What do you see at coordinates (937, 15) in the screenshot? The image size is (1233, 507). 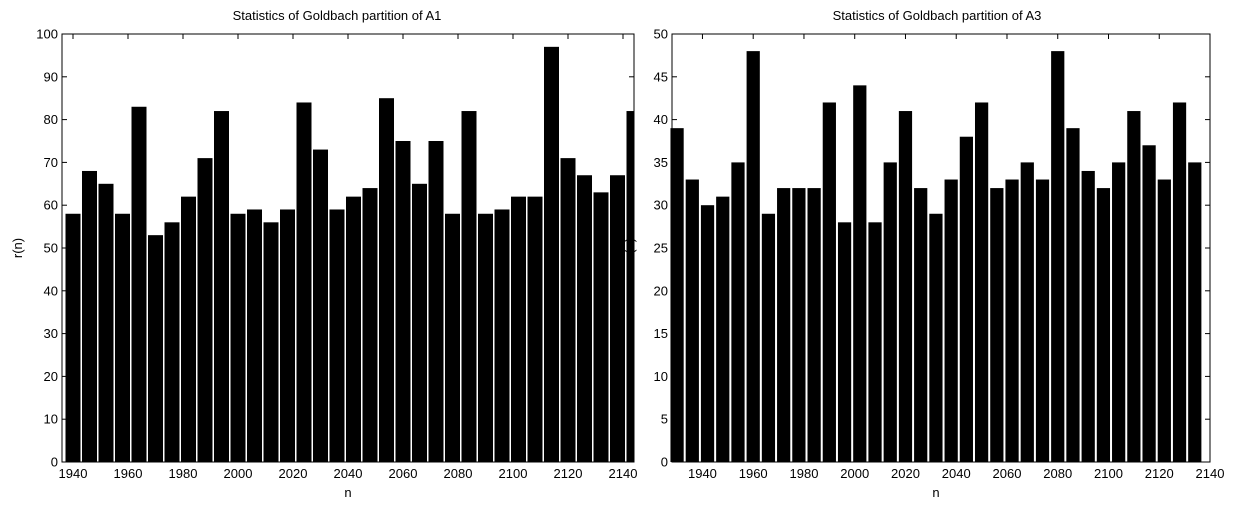 I see `chart-title: Statistics of Goldbach partition of A3` at bounding box center [937, 15].